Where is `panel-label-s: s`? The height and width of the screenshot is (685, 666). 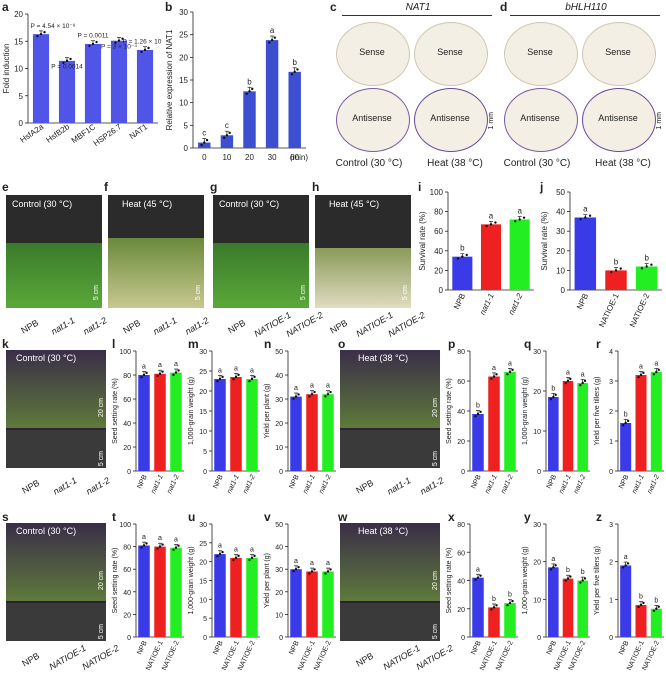 panel-label-s: s is located at coordinates (5, 517).